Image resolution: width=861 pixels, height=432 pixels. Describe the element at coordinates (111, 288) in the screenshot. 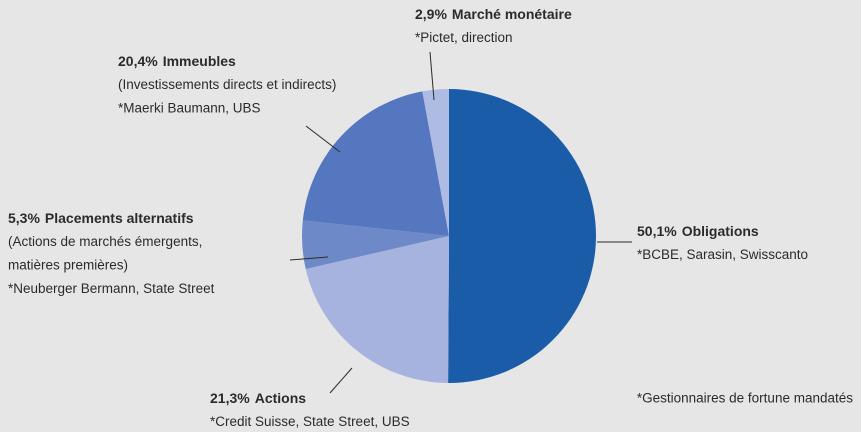

I see `slice-detail: *Neuberger Bermann, State Street` at that location.